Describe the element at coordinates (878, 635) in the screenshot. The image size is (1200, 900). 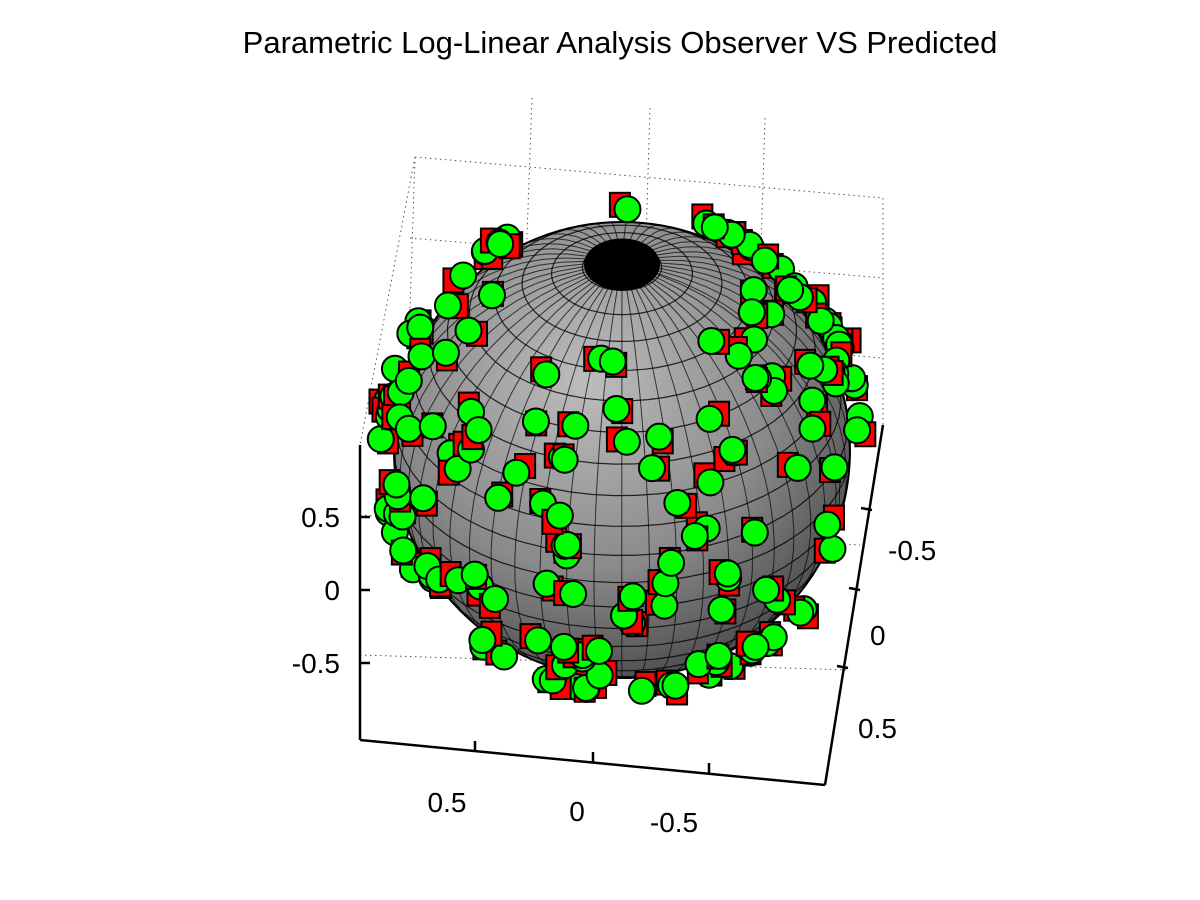
I see `y-tick-label: 0` at that location.